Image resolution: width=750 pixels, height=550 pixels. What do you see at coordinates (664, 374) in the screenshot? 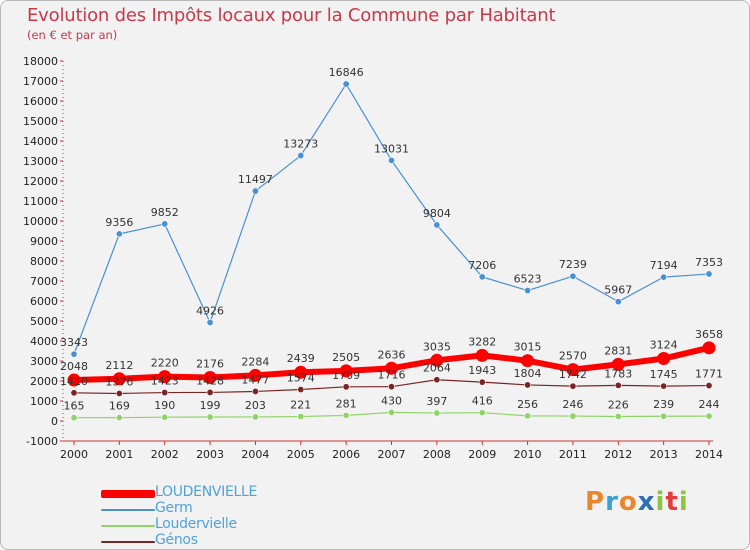
I see `data-label: 1745` at bounding box center [664, 374].